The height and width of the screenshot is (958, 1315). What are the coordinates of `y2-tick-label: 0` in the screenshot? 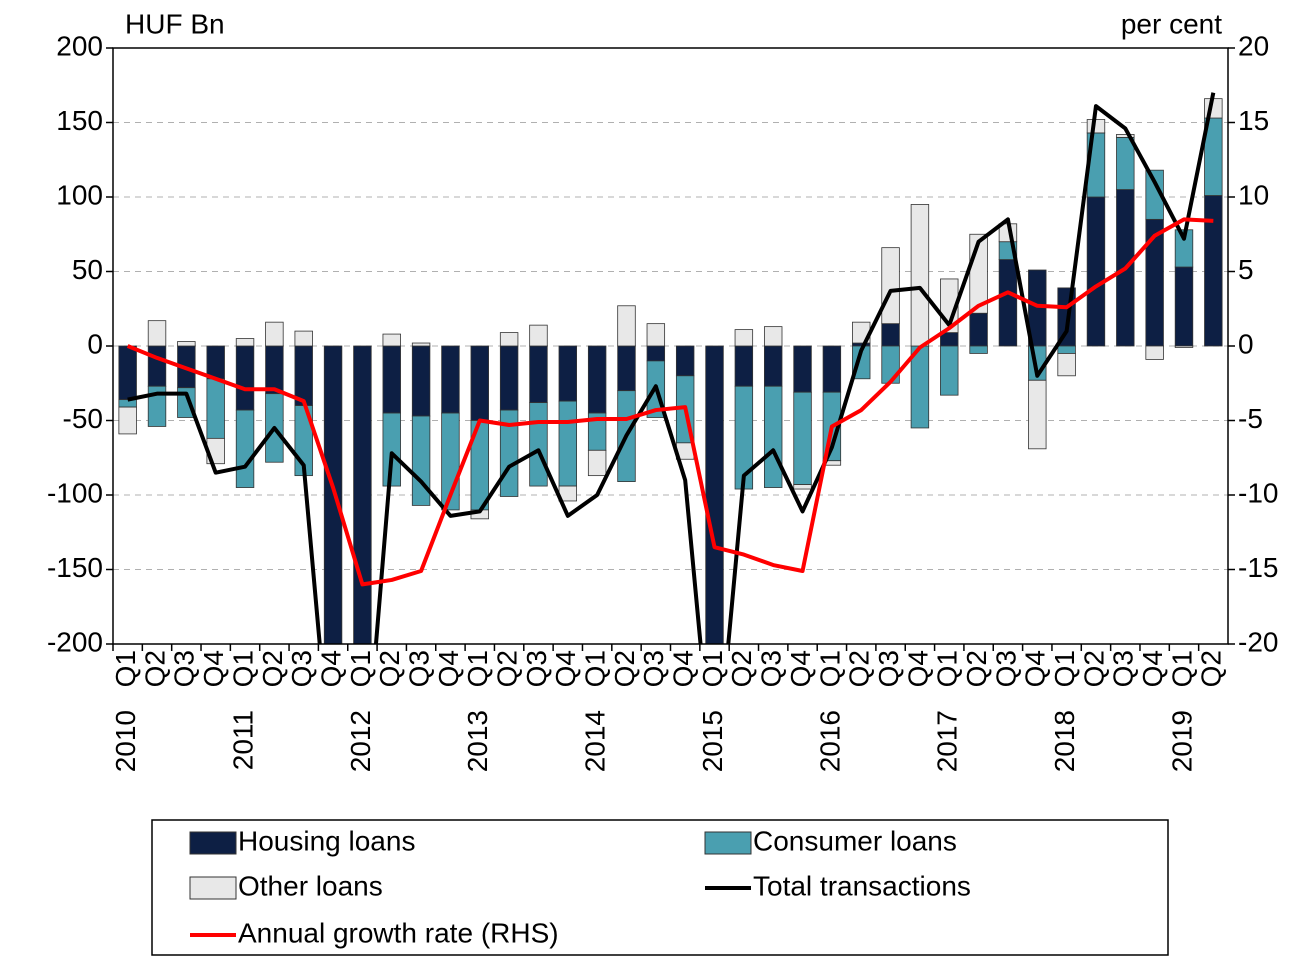 It's located at (1246, 343).